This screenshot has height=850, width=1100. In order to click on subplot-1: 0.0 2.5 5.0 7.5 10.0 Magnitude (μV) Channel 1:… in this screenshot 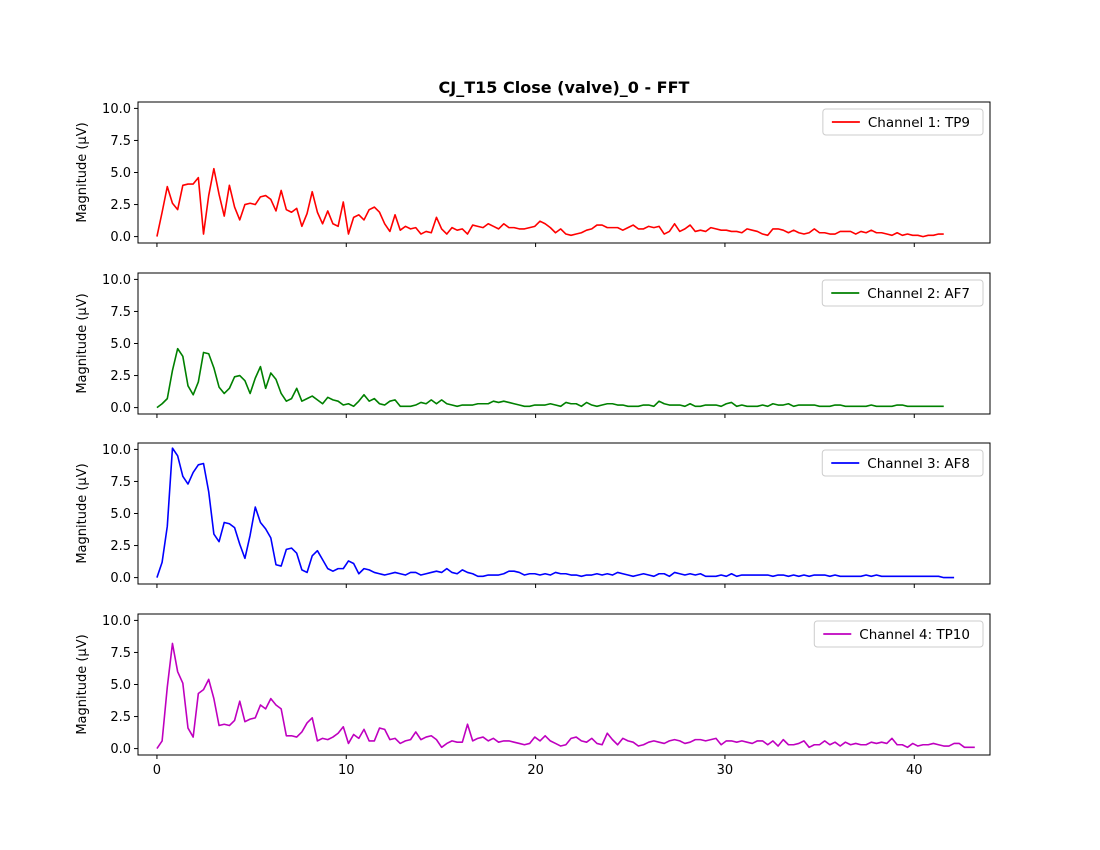, I will do `click(533, 174)`.